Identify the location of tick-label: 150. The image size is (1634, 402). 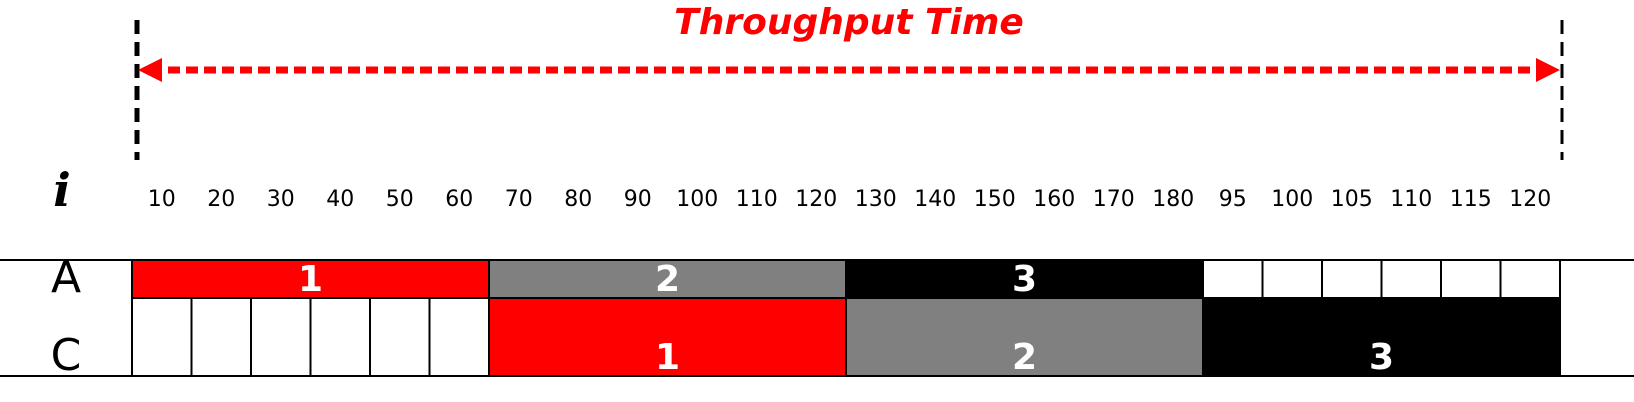
(995, 199).